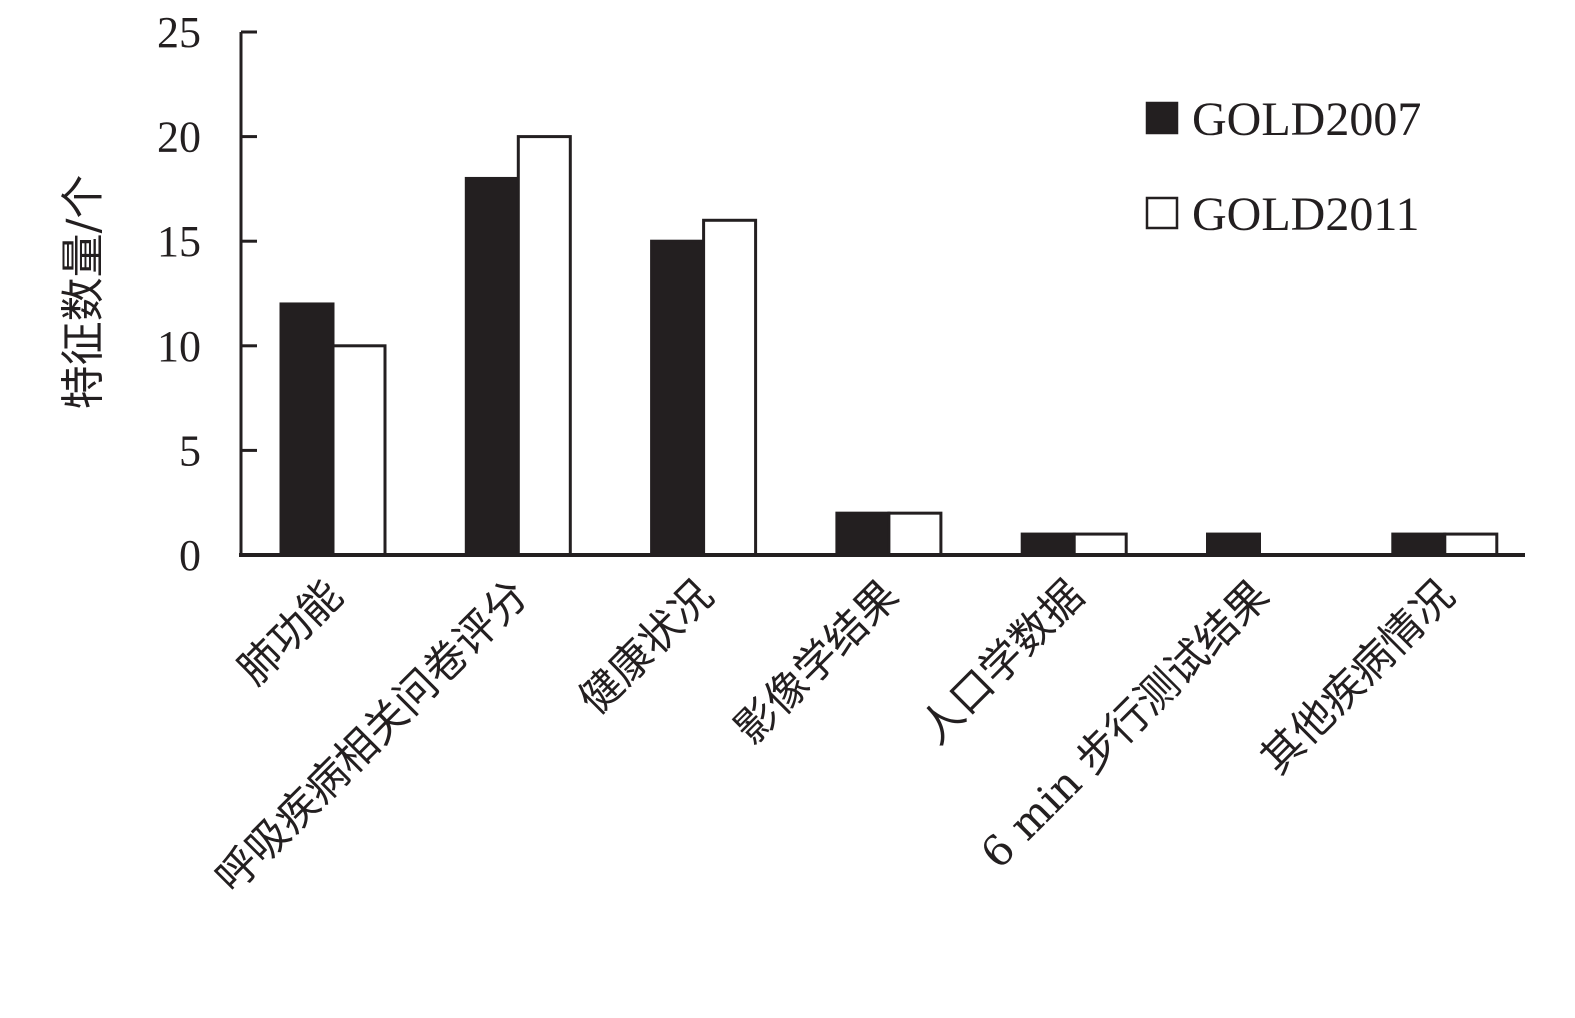 This screenshot has width=1575, height=1018. Describe the element at coordinates (290, 632) in the screenshot. I see `x-category-label: 肺功能` at that location.